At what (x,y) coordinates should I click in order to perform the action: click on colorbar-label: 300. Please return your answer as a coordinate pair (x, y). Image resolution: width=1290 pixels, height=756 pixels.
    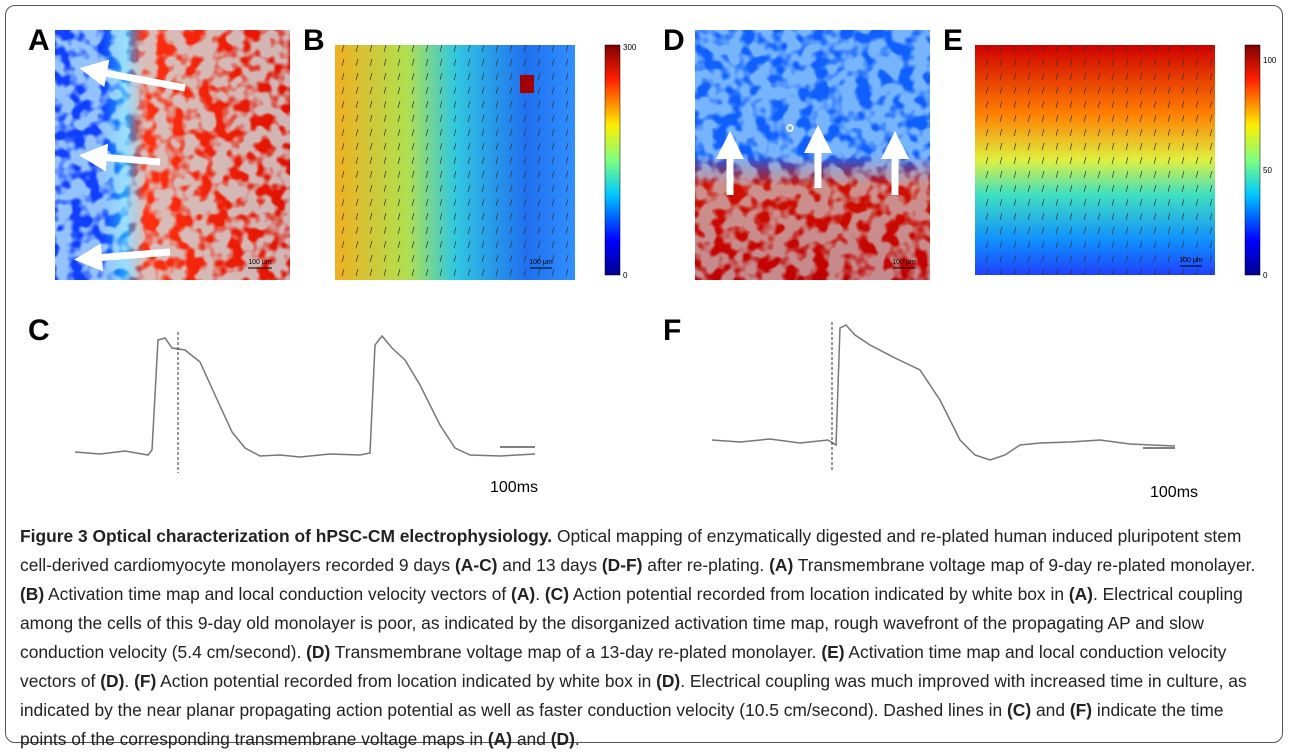
    Looking at the image, I should click on (630, 47).